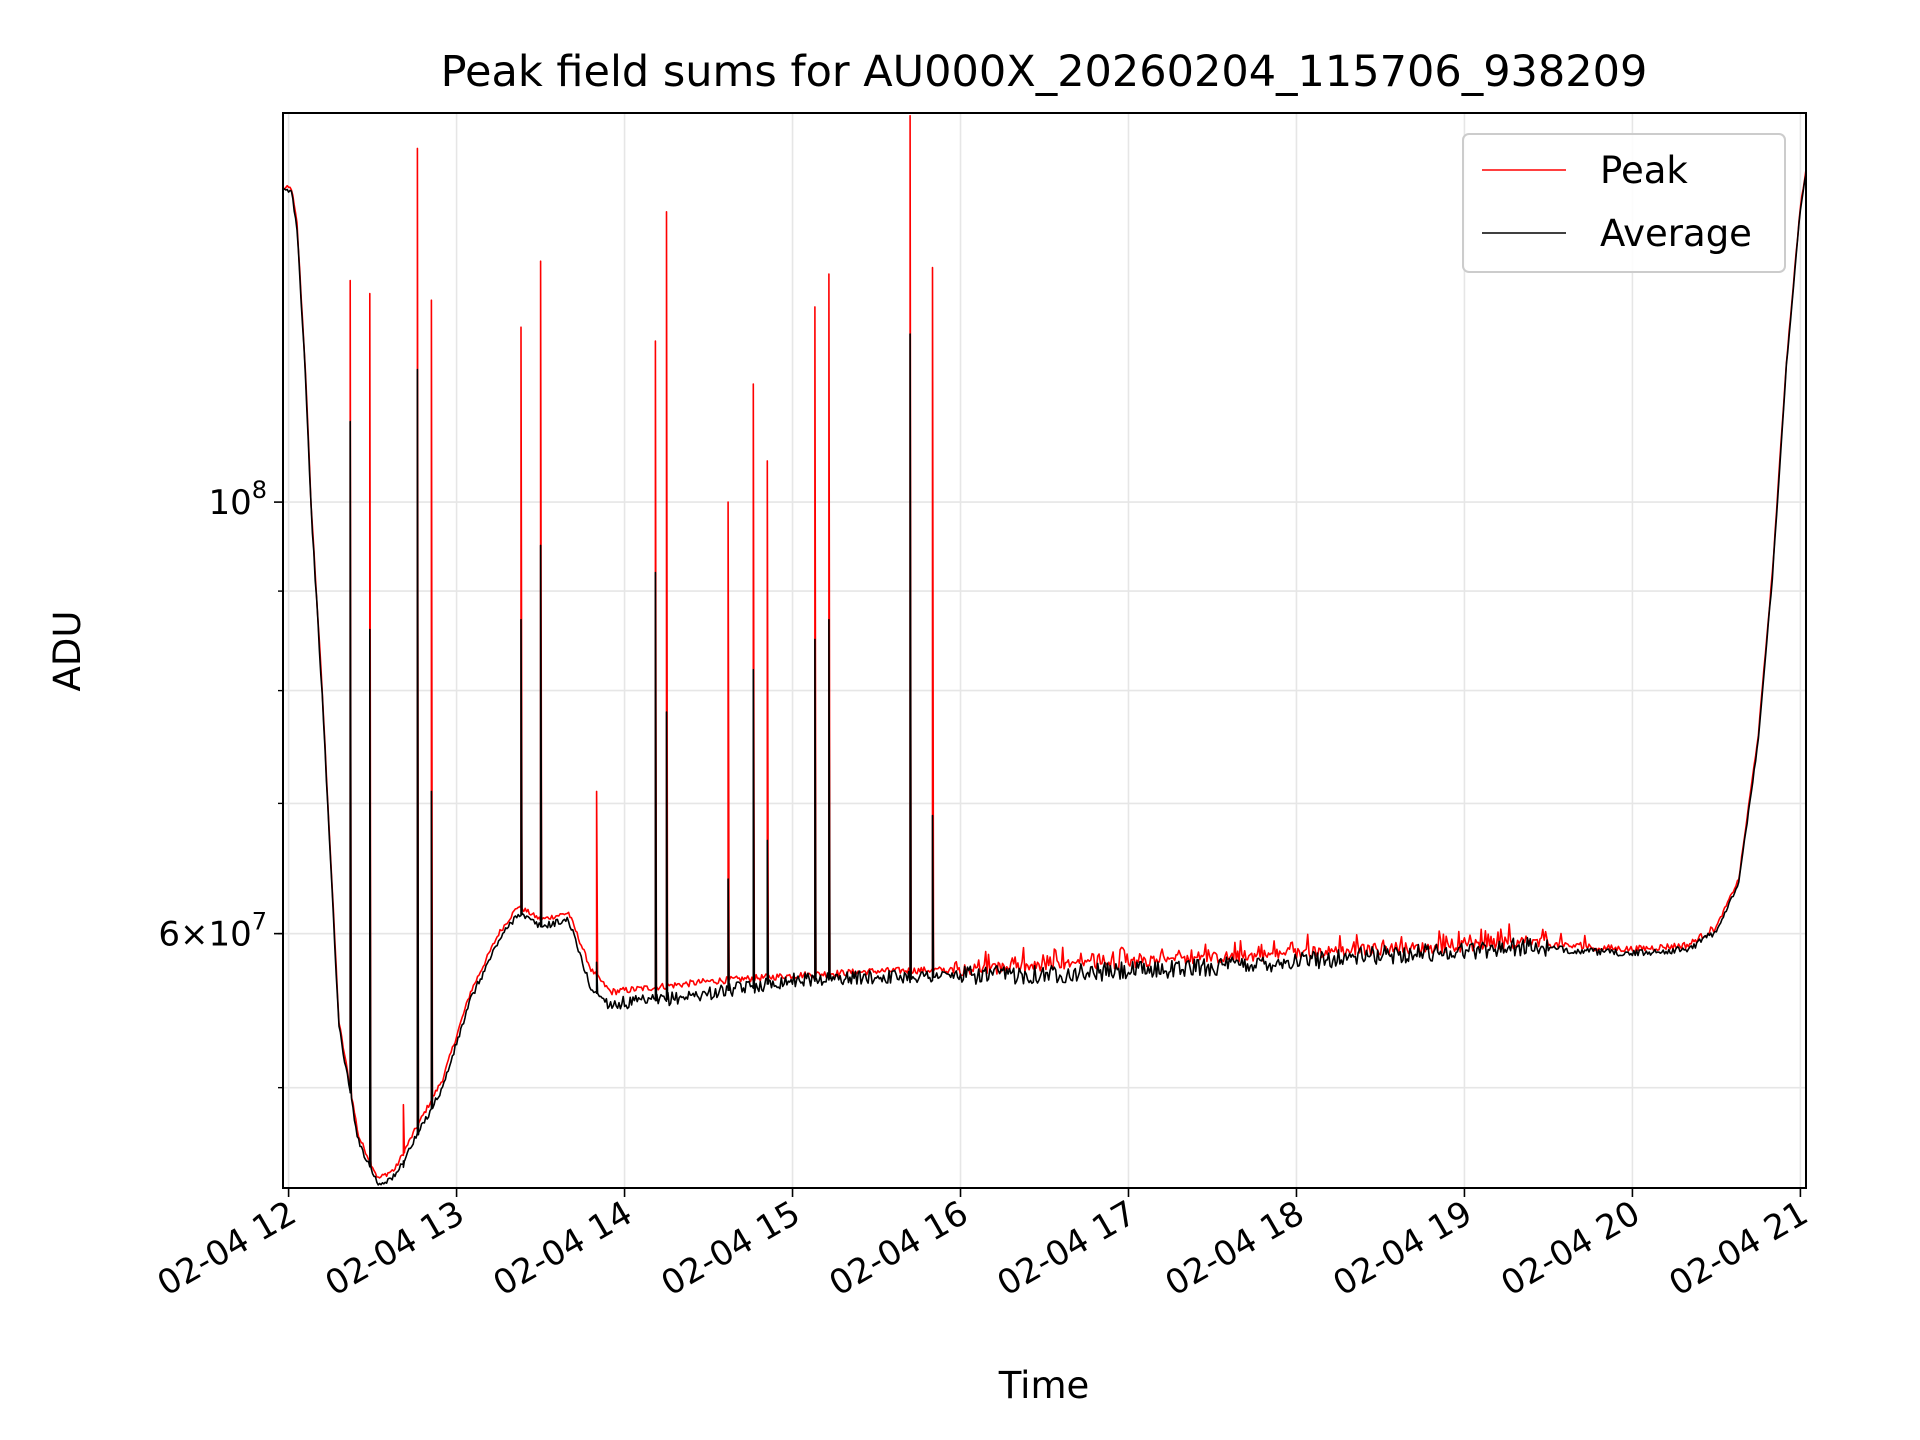 The image size is (1920, 1440). What do you see at coordinates (1676, 233) in the screenshot?
I see `legend-label-average: Average` at bounding box center [1676, 233].